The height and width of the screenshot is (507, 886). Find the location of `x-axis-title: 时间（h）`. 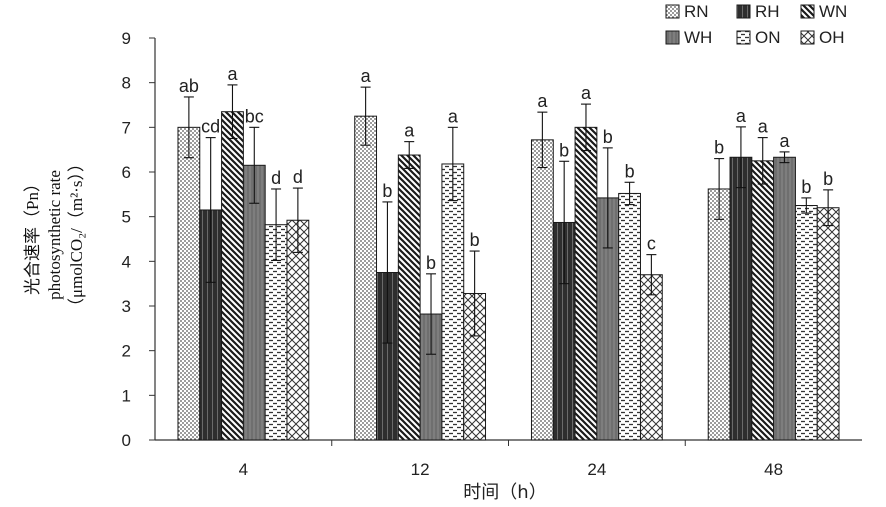

x-axis-title: 时间（h） is located at coordinates (504, 492).